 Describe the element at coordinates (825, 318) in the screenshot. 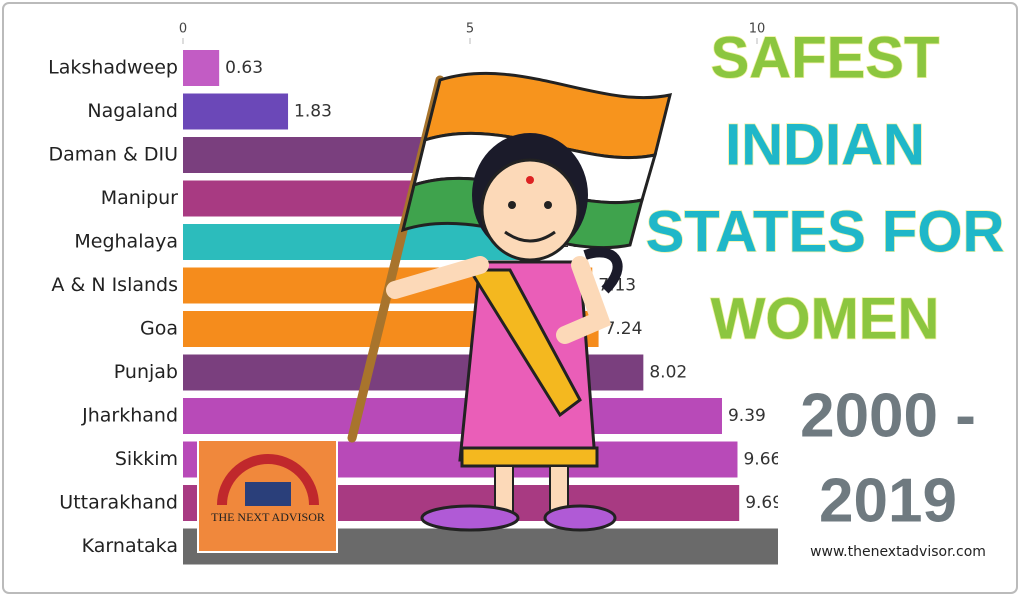

I see `title-line: WOMEN` at that location.